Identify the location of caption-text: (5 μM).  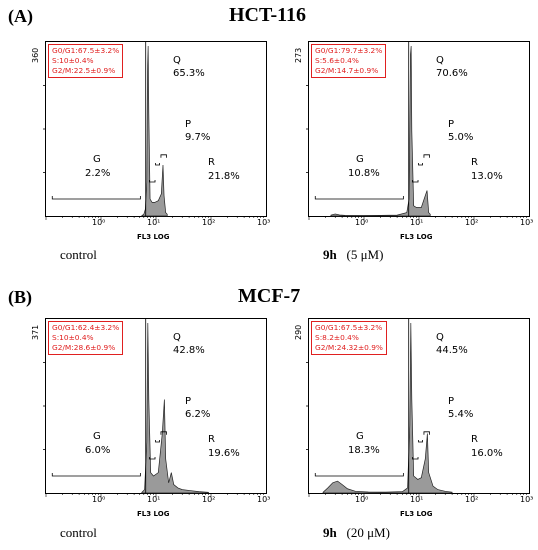
(365, 254).